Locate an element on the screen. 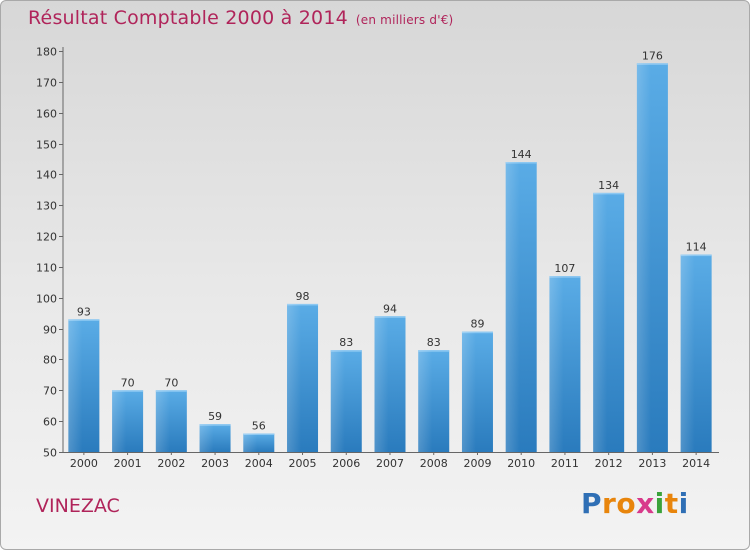 This screenshot has width=750, height=550. x-tick-label: 2001 is located at coordinates (128, 463).